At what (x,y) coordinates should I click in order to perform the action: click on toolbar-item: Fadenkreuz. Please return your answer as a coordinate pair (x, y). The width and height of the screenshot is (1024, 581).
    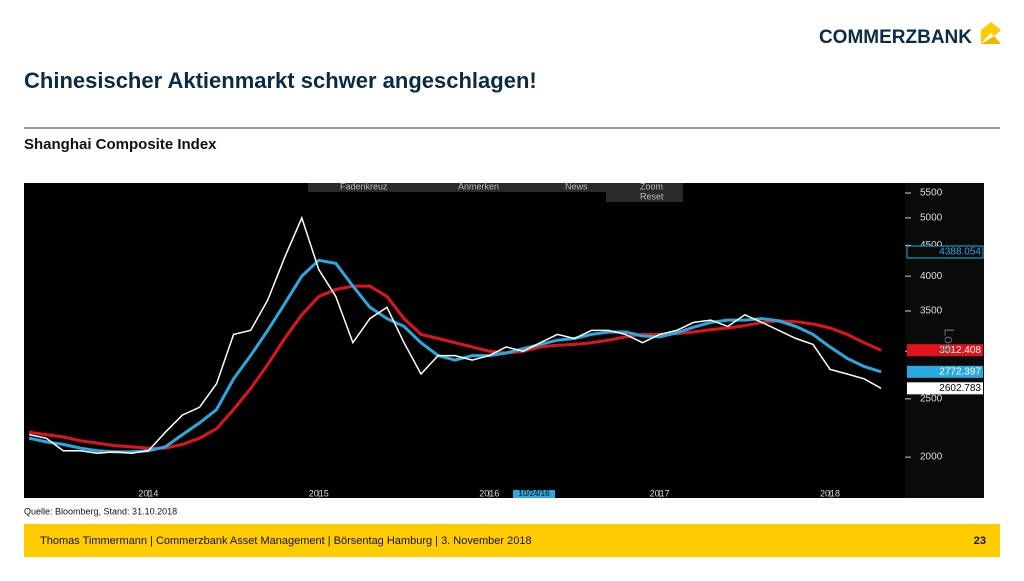
    Looking at the image, I should click on (364, 186).